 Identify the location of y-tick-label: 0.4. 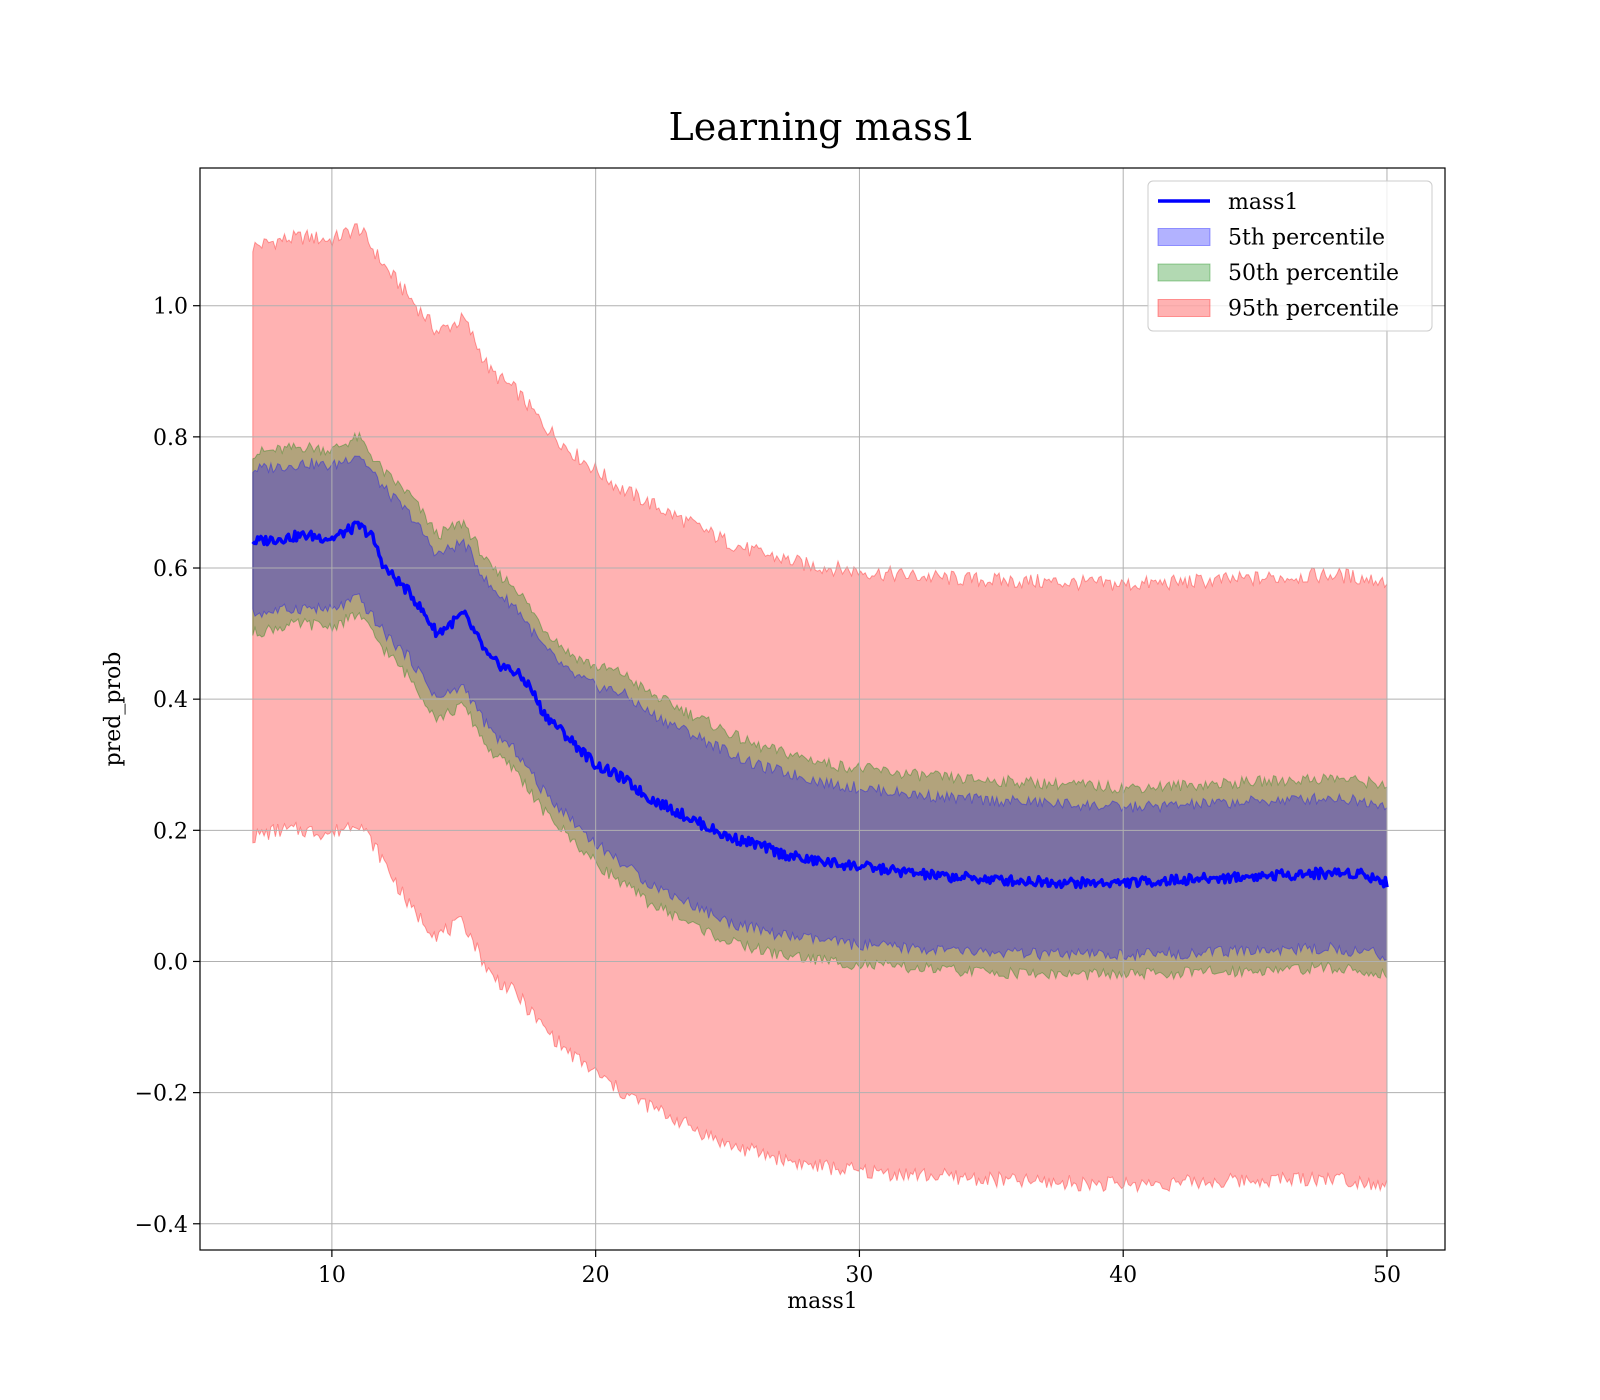
(170, 700).